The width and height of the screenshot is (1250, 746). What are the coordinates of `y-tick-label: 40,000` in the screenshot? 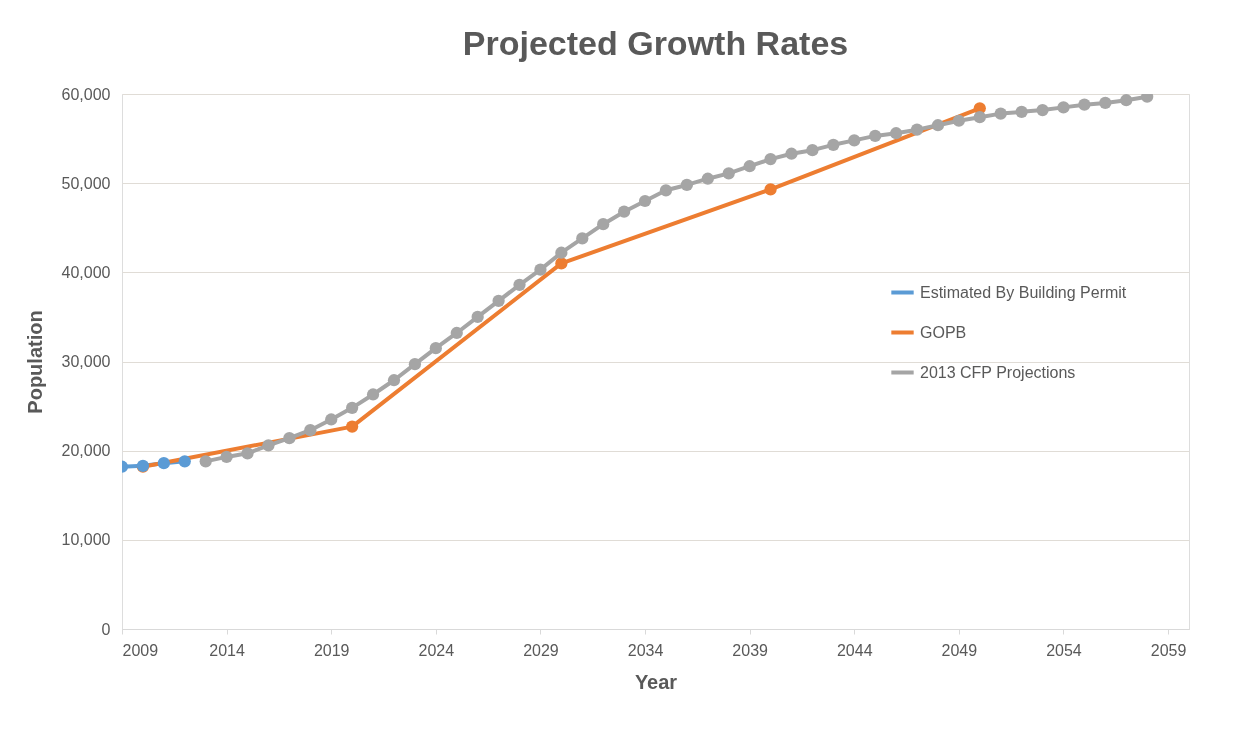 It's located at (86, 272).